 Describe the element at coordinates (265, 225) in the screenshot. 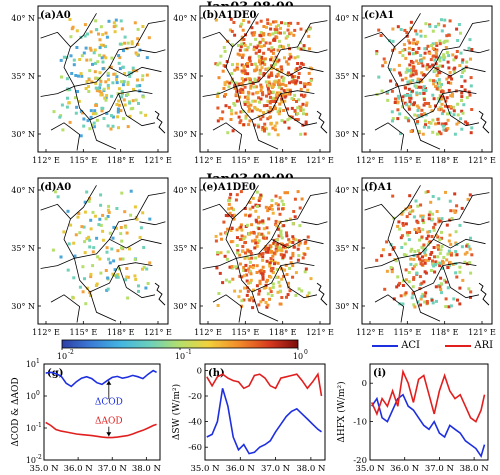

I see `province-border` at that location.